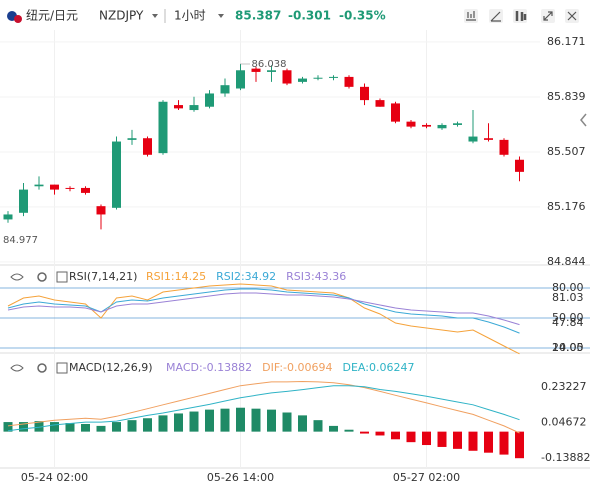  I want to click on max-label: 86.038, so click(269, 64).